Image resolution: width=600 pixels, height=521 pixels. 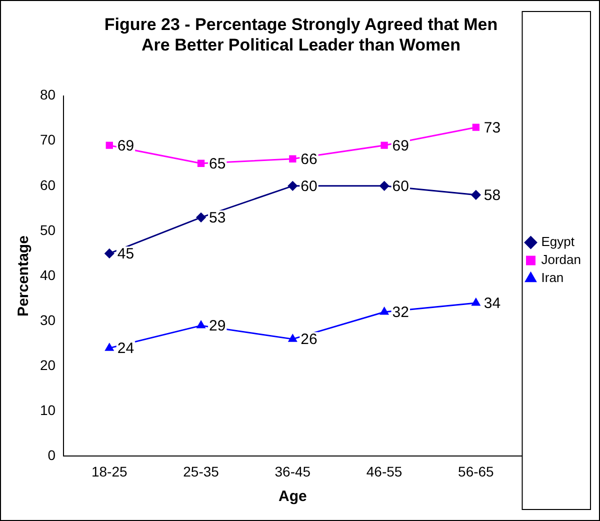 What do you see at coordinates (552, 278) in the screenshot?
I see `legend-label: Iran` at bounding box center [552, 278].